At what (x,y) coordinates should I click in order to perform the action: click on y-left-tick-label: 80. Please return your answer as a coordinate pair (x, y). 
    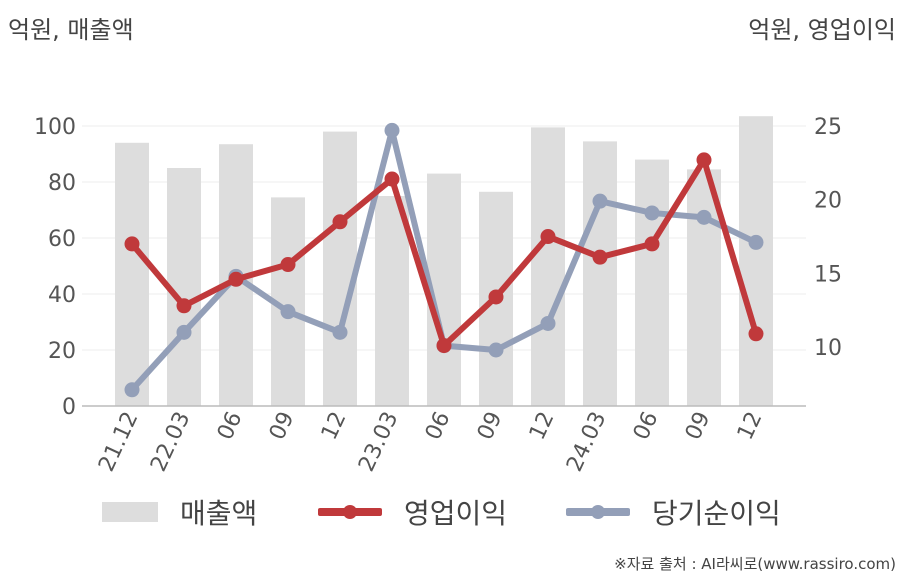
    Looking at the image, I should click on (62, 183).